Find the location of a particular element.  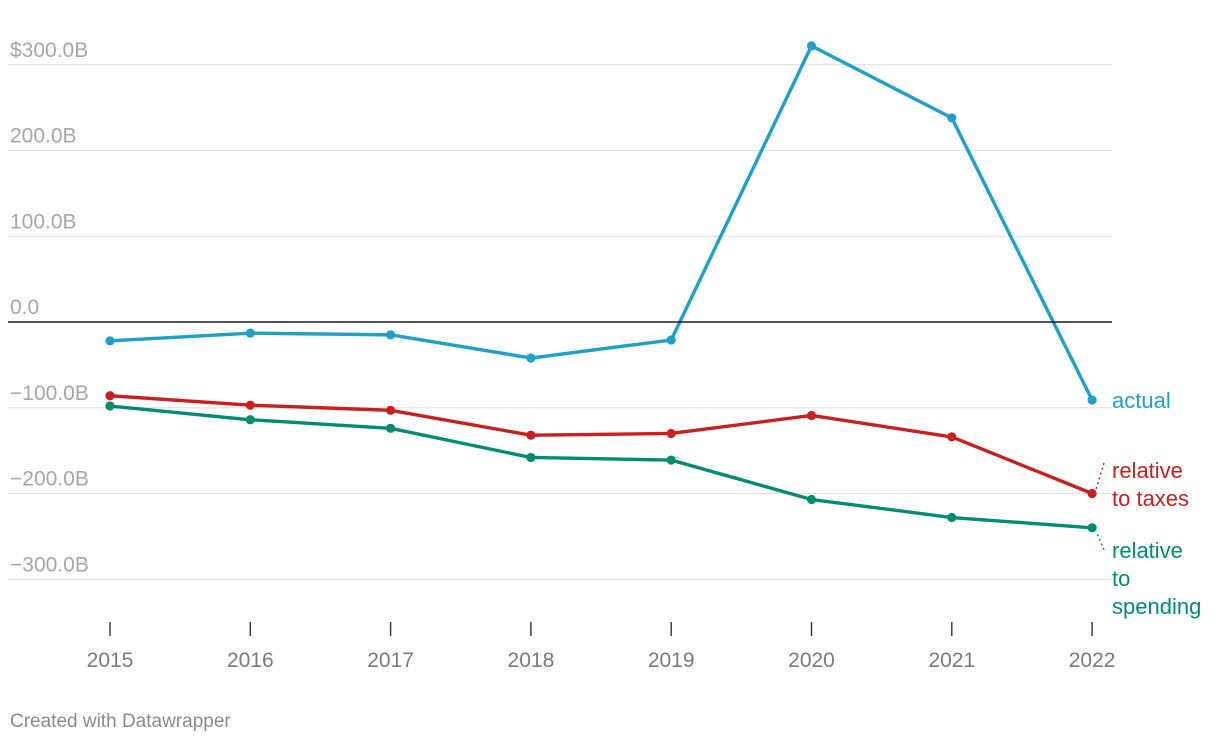

x-tick-label: 2021 is located at coordinates (951, 660).